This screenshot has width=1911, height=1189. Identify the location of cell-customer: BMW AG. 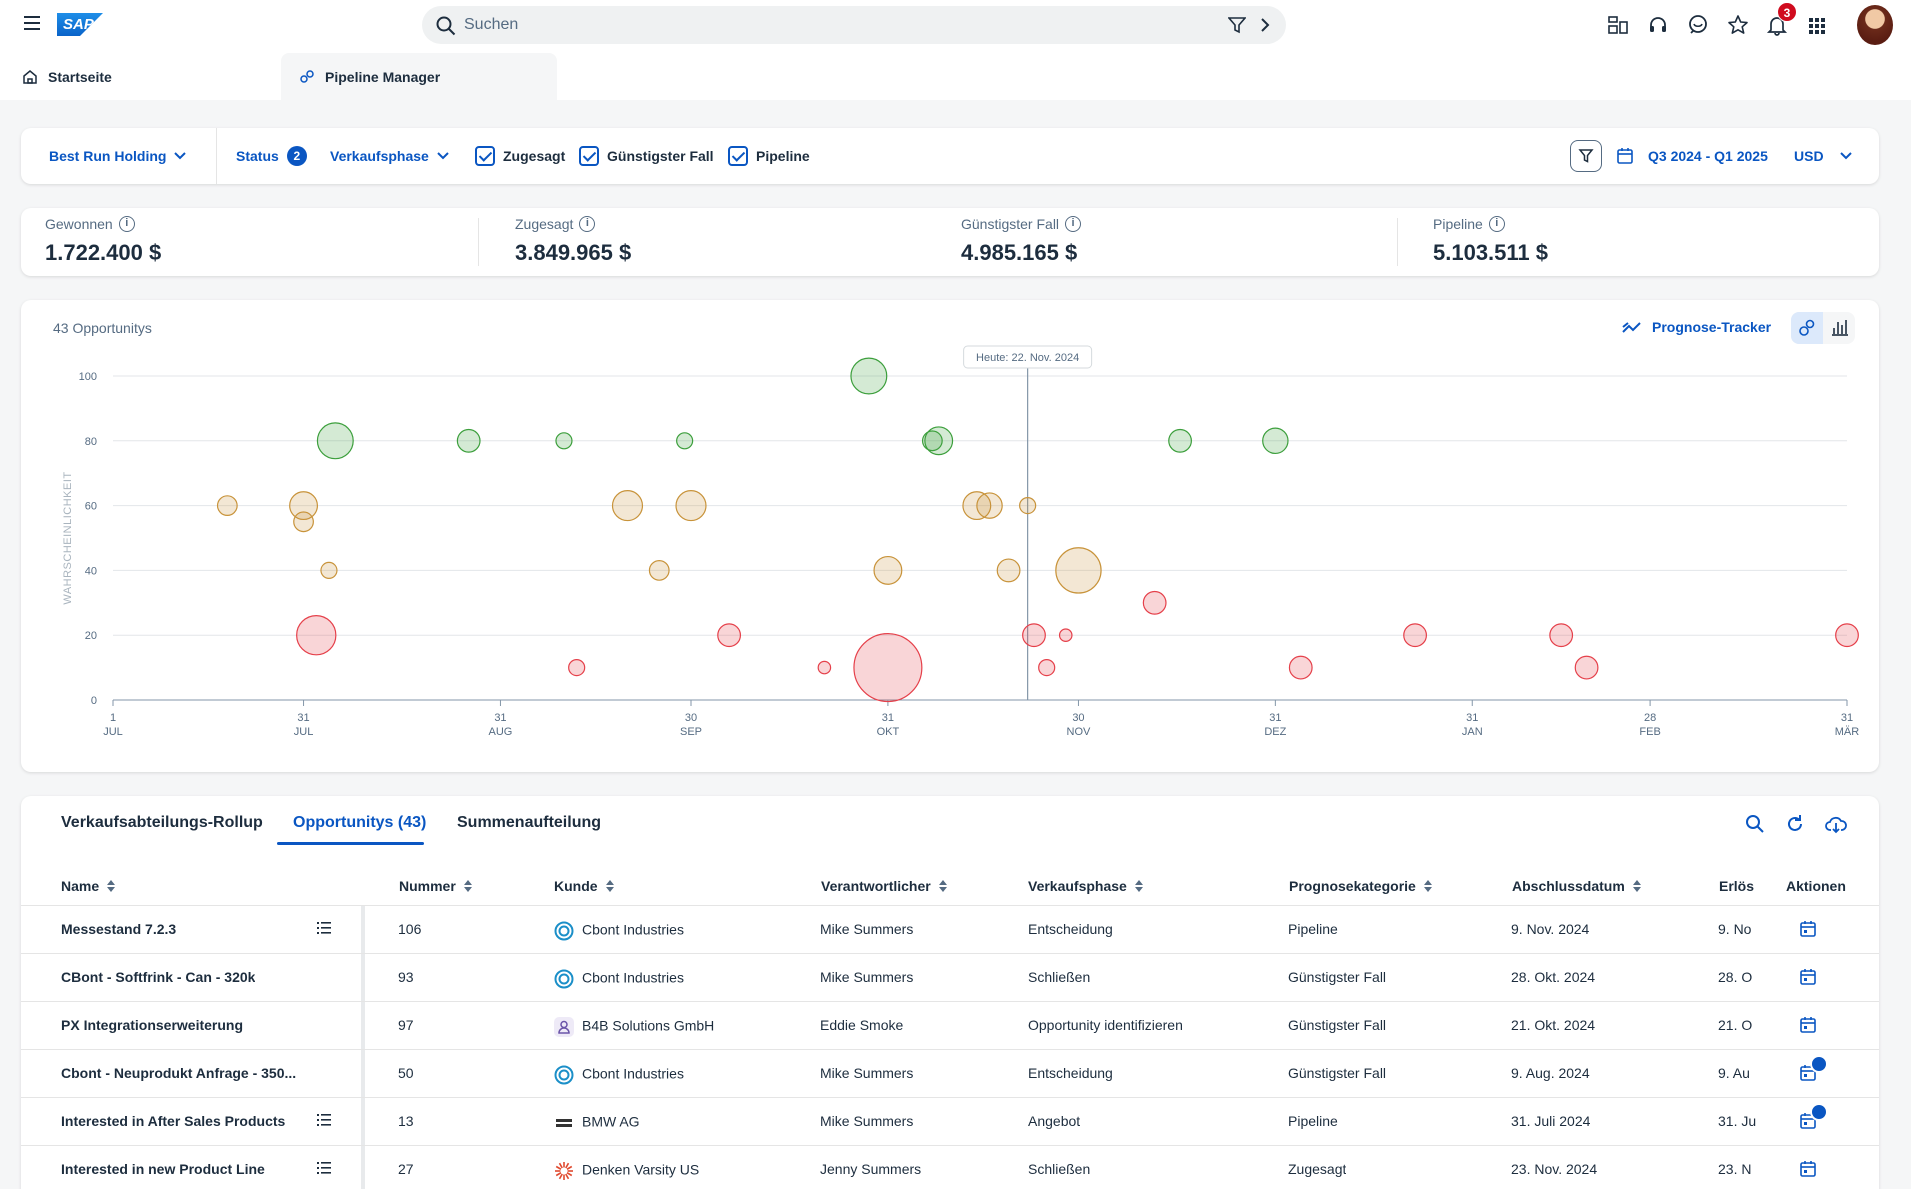
(597, 1123).